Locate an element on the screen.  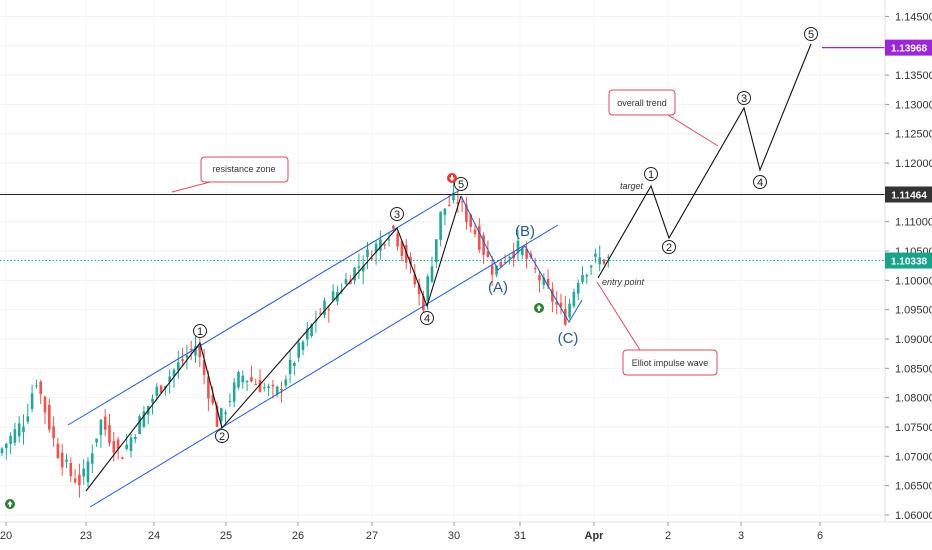
price-tick-label: 1.11000 is located at coordinates (913, 223).